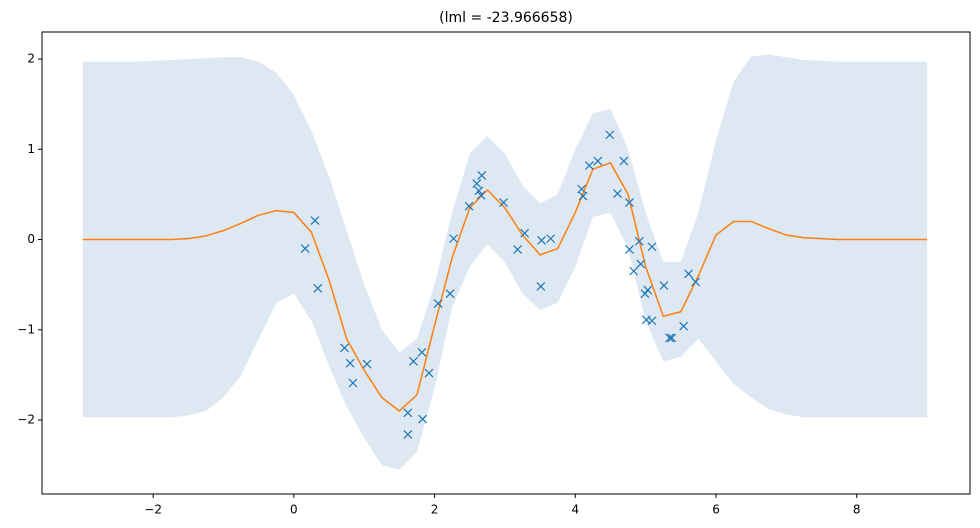 Image resolution: width=980 pixels, height=528 pixels. I want to click on x-tick-label: 0, so click(294, 510).